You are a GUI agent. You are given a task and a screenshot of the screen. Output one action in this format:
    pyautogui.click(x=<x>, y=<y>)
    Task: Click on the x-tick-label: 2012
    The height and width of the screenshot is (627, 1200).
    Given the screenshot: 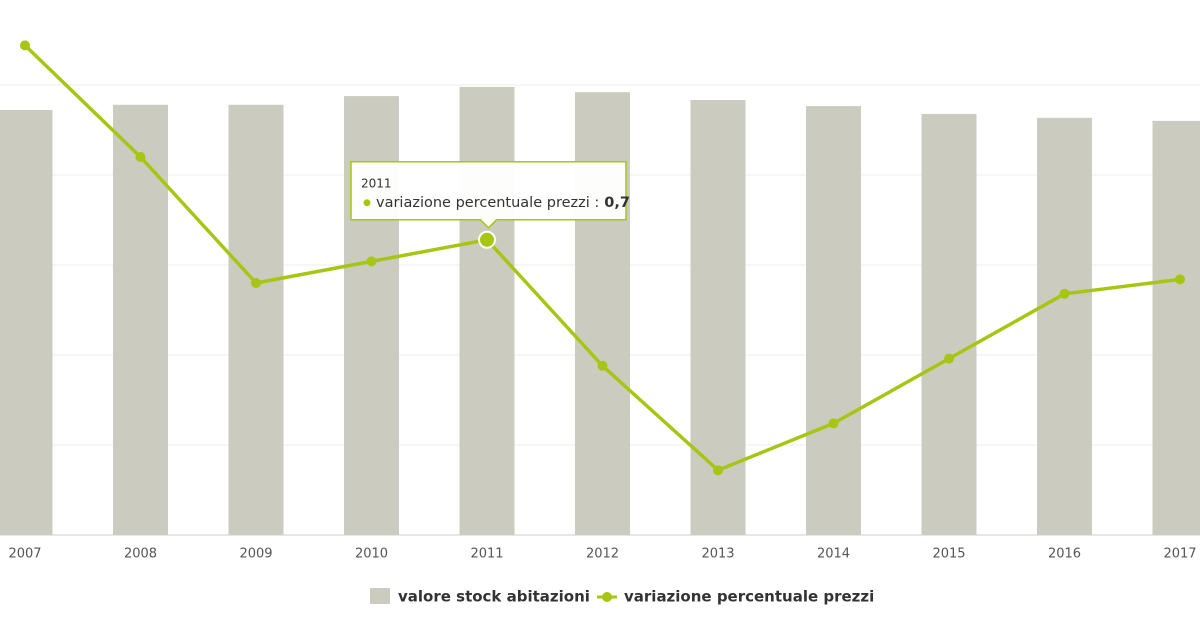 What is the action you would take?
    pyautogui.click(x=602, y=554)
    